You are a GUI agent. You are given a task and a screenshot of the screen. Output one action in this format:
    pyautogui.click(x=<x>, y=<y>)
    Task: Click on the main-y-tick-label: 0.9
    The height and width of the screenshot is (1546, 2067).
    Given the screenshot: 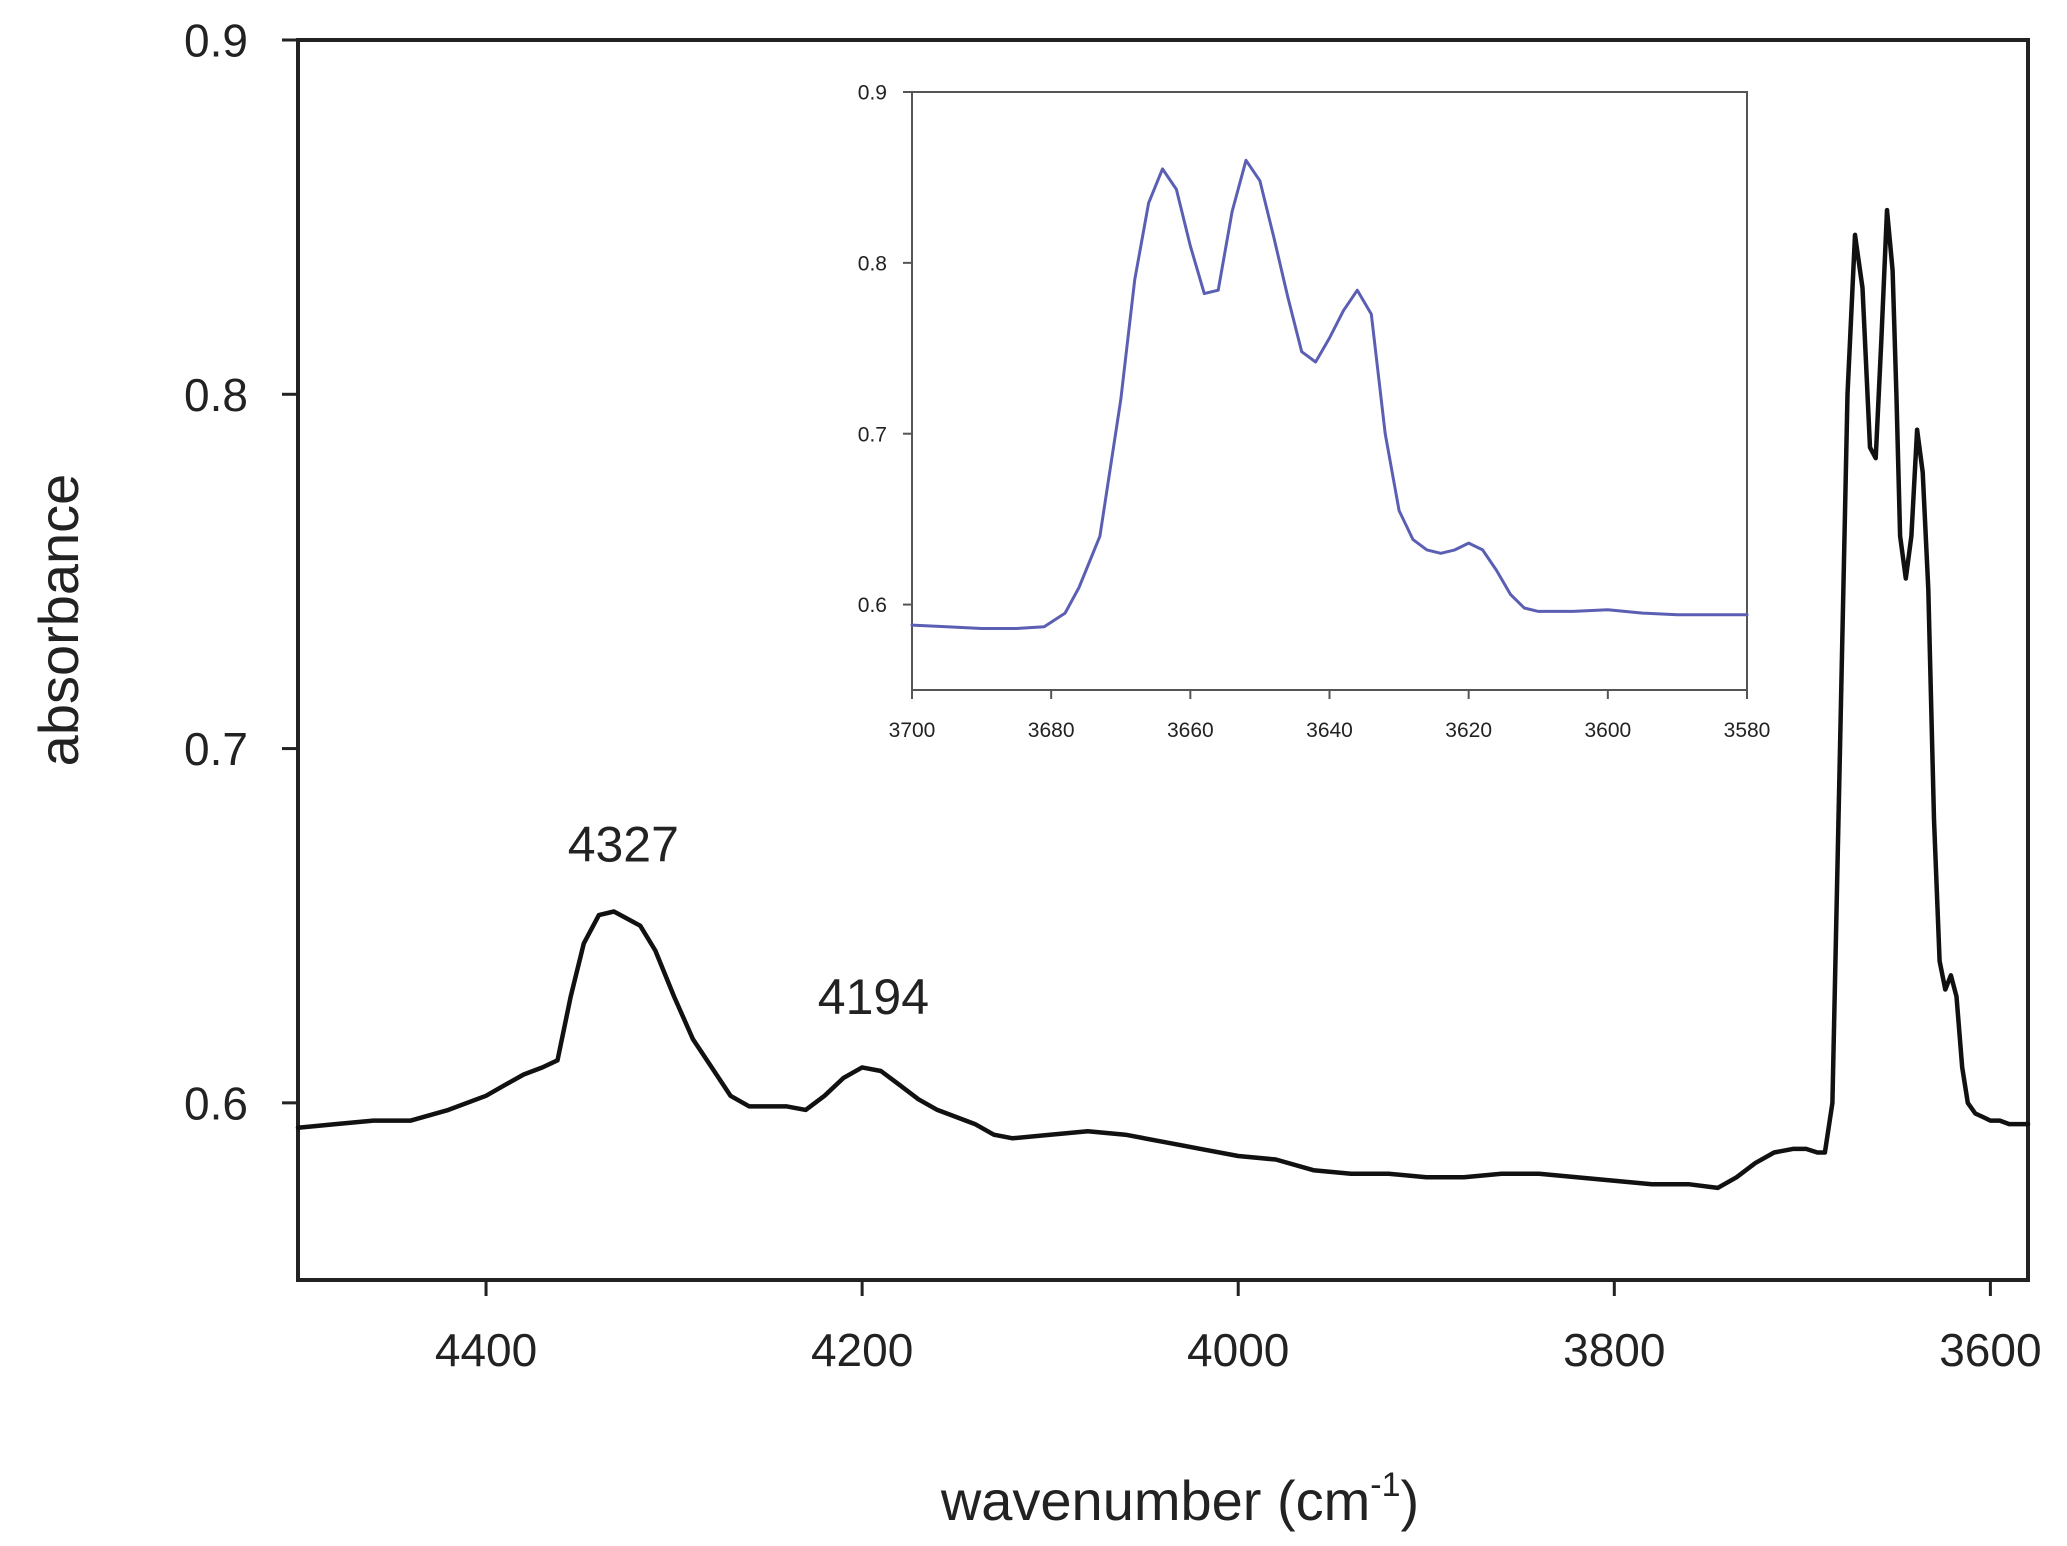 What is the action you would take?
    pyautogui.click(x=216, y=41)
    